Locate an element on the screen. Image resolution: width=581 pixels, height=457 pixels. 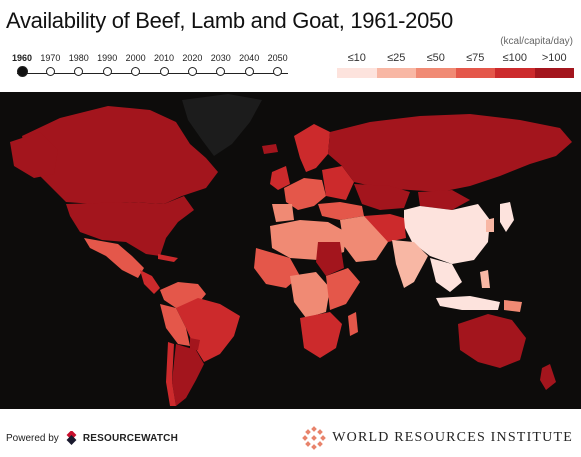
legend-bin: ≤75 is located at coordinates (475, 65).